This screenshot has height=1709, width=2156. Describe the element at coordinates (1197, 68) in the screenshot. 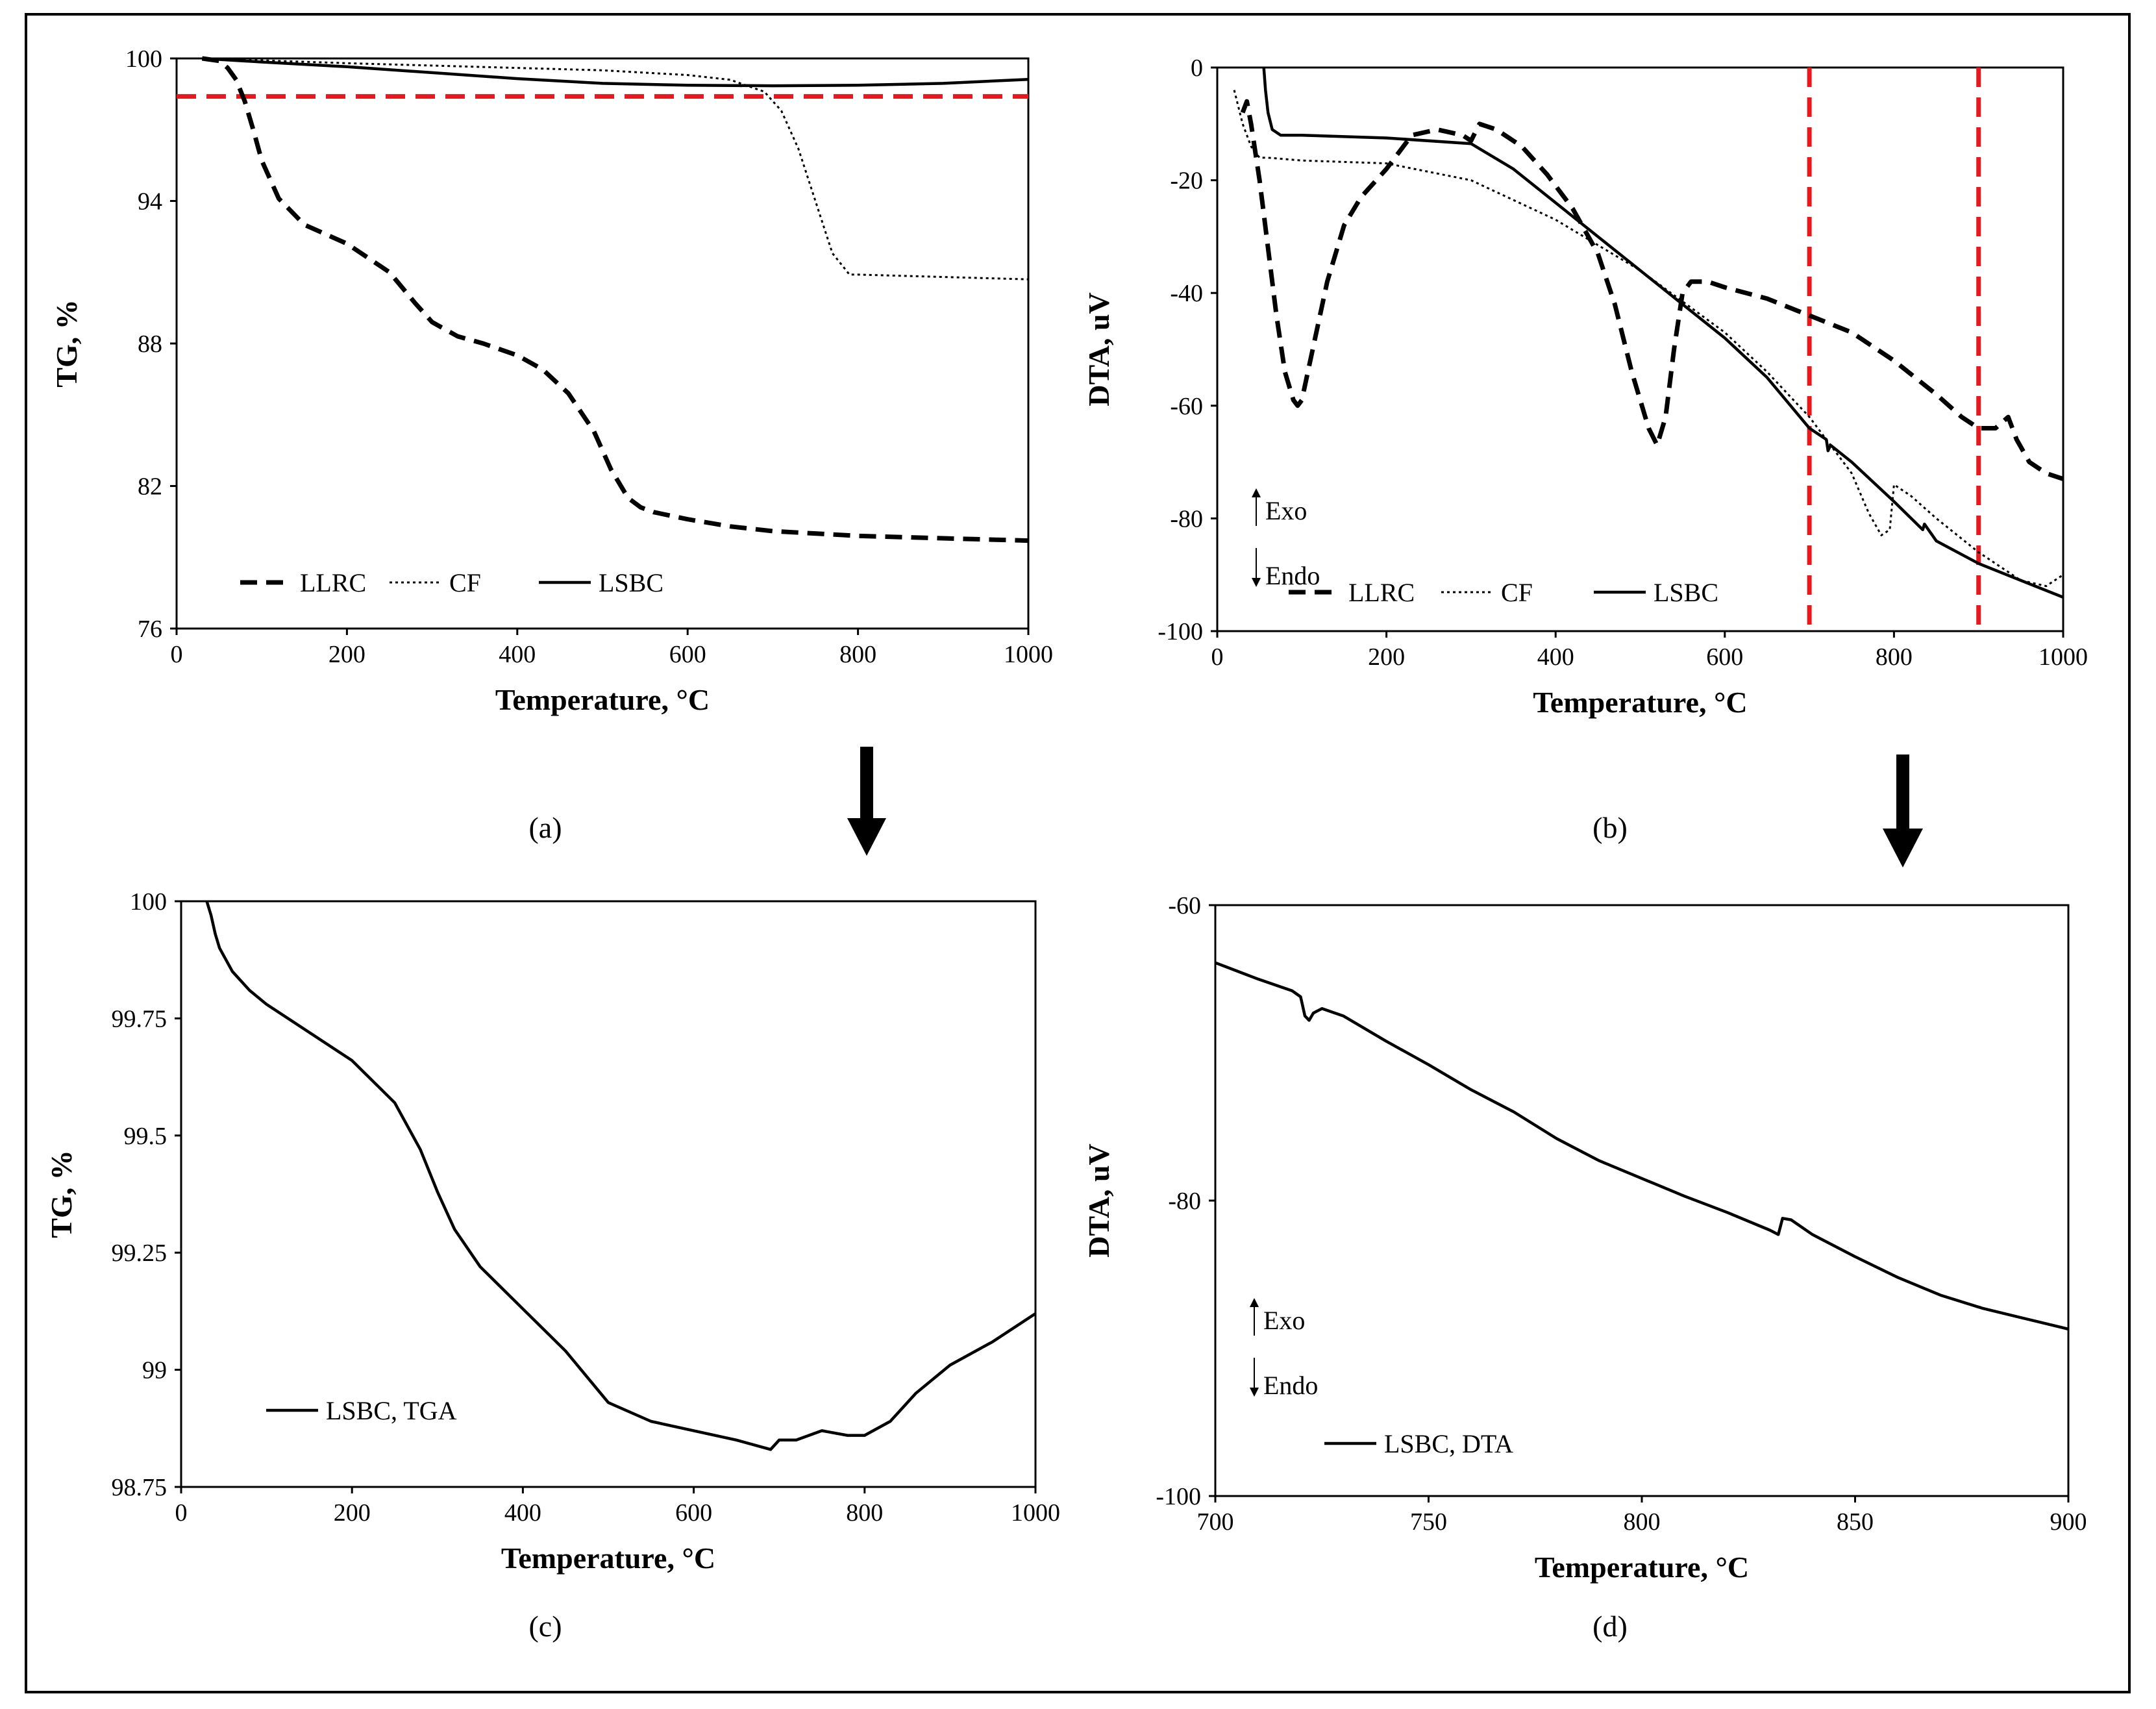

I see `y-tick-label: 0` at that location.